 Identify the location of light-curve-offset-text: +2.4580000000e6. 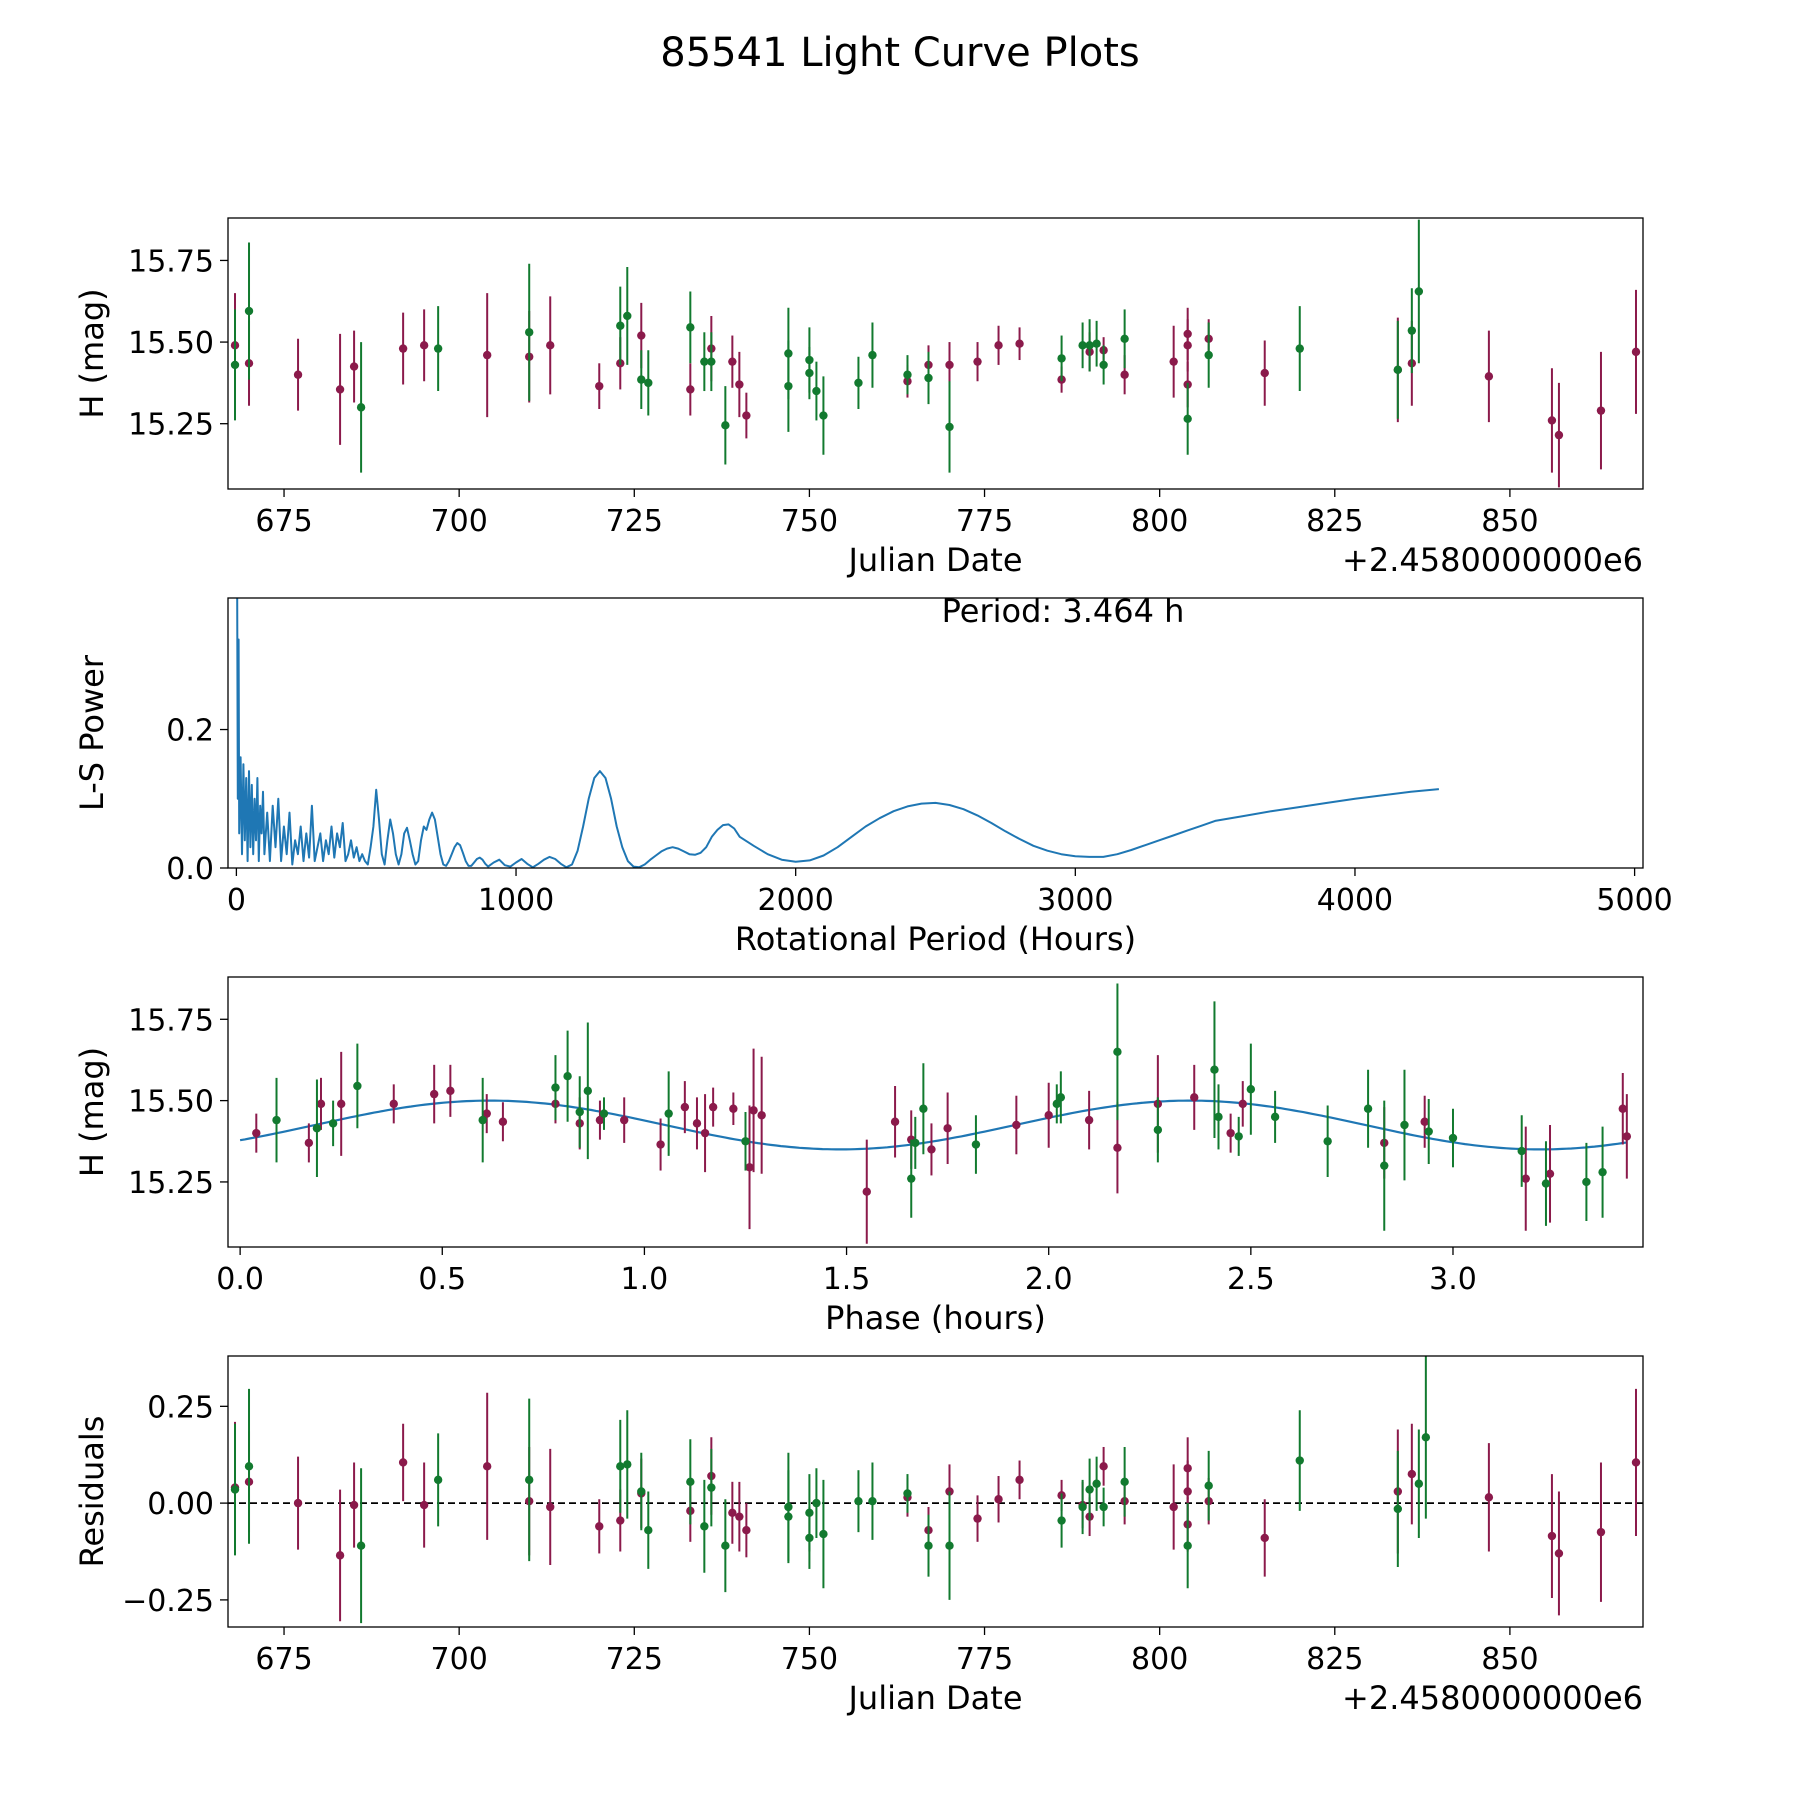
(1492, 560).